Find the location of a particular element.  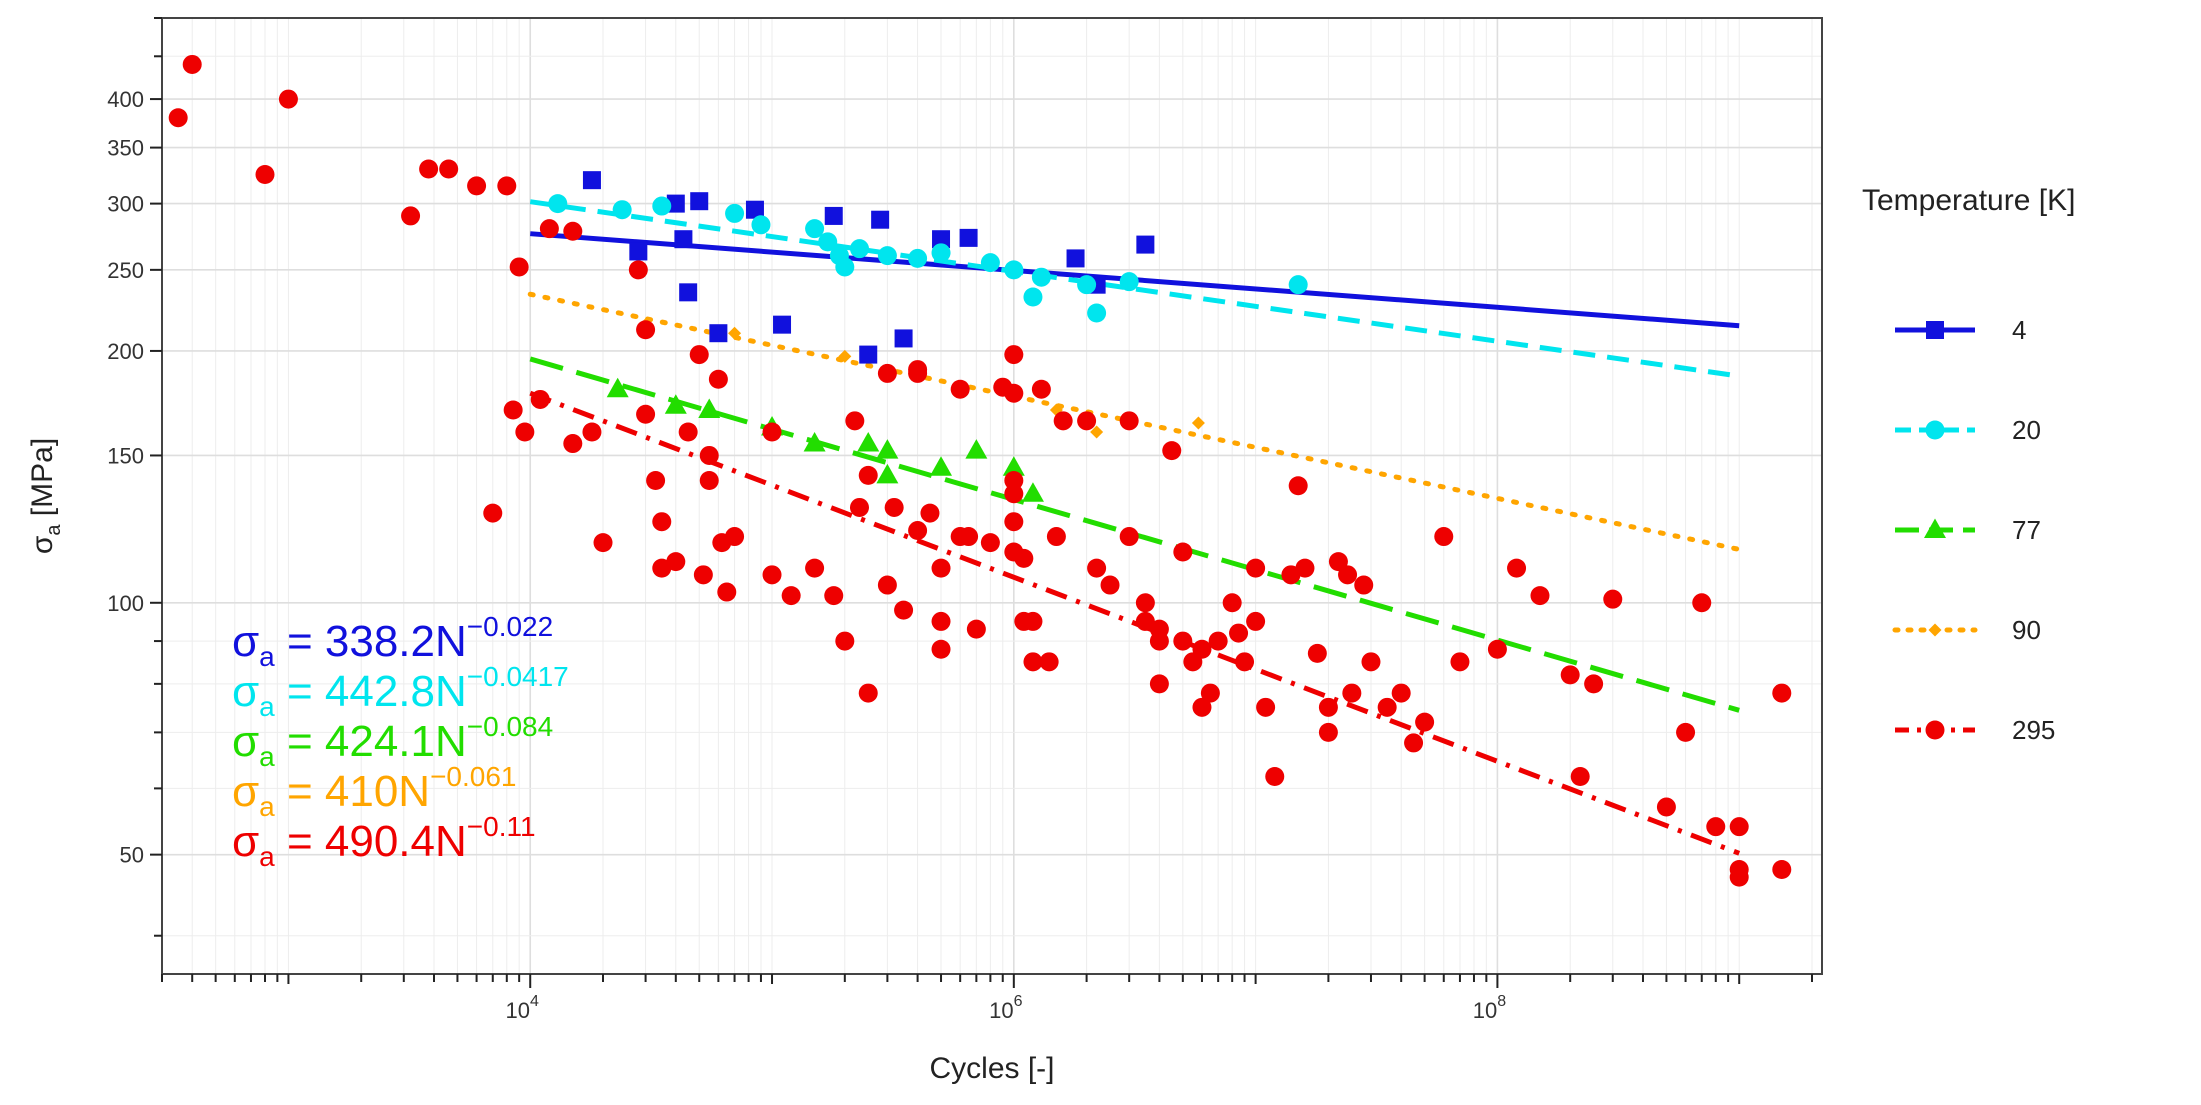

legend-label-20: 20 is located at coordinates (2026, 430).